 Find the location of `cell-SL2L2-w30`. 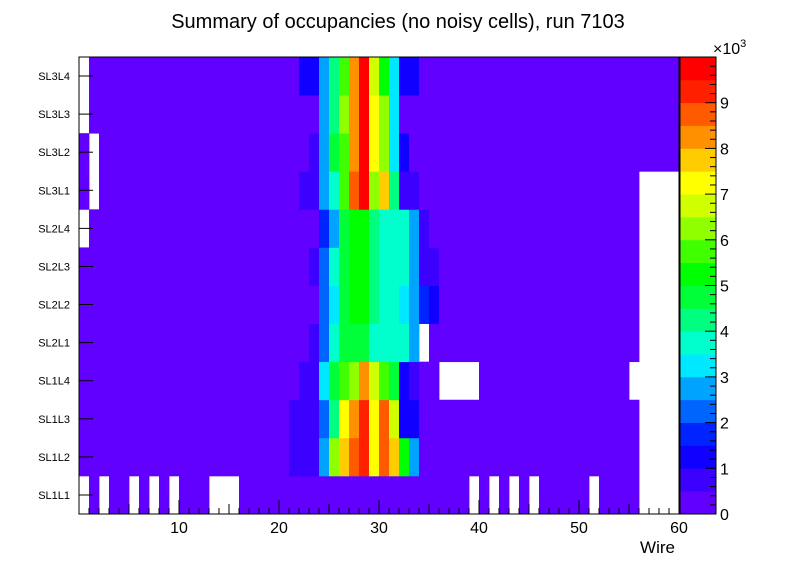

cell-SL2L2-w30 is located at coordinates (374, 304).